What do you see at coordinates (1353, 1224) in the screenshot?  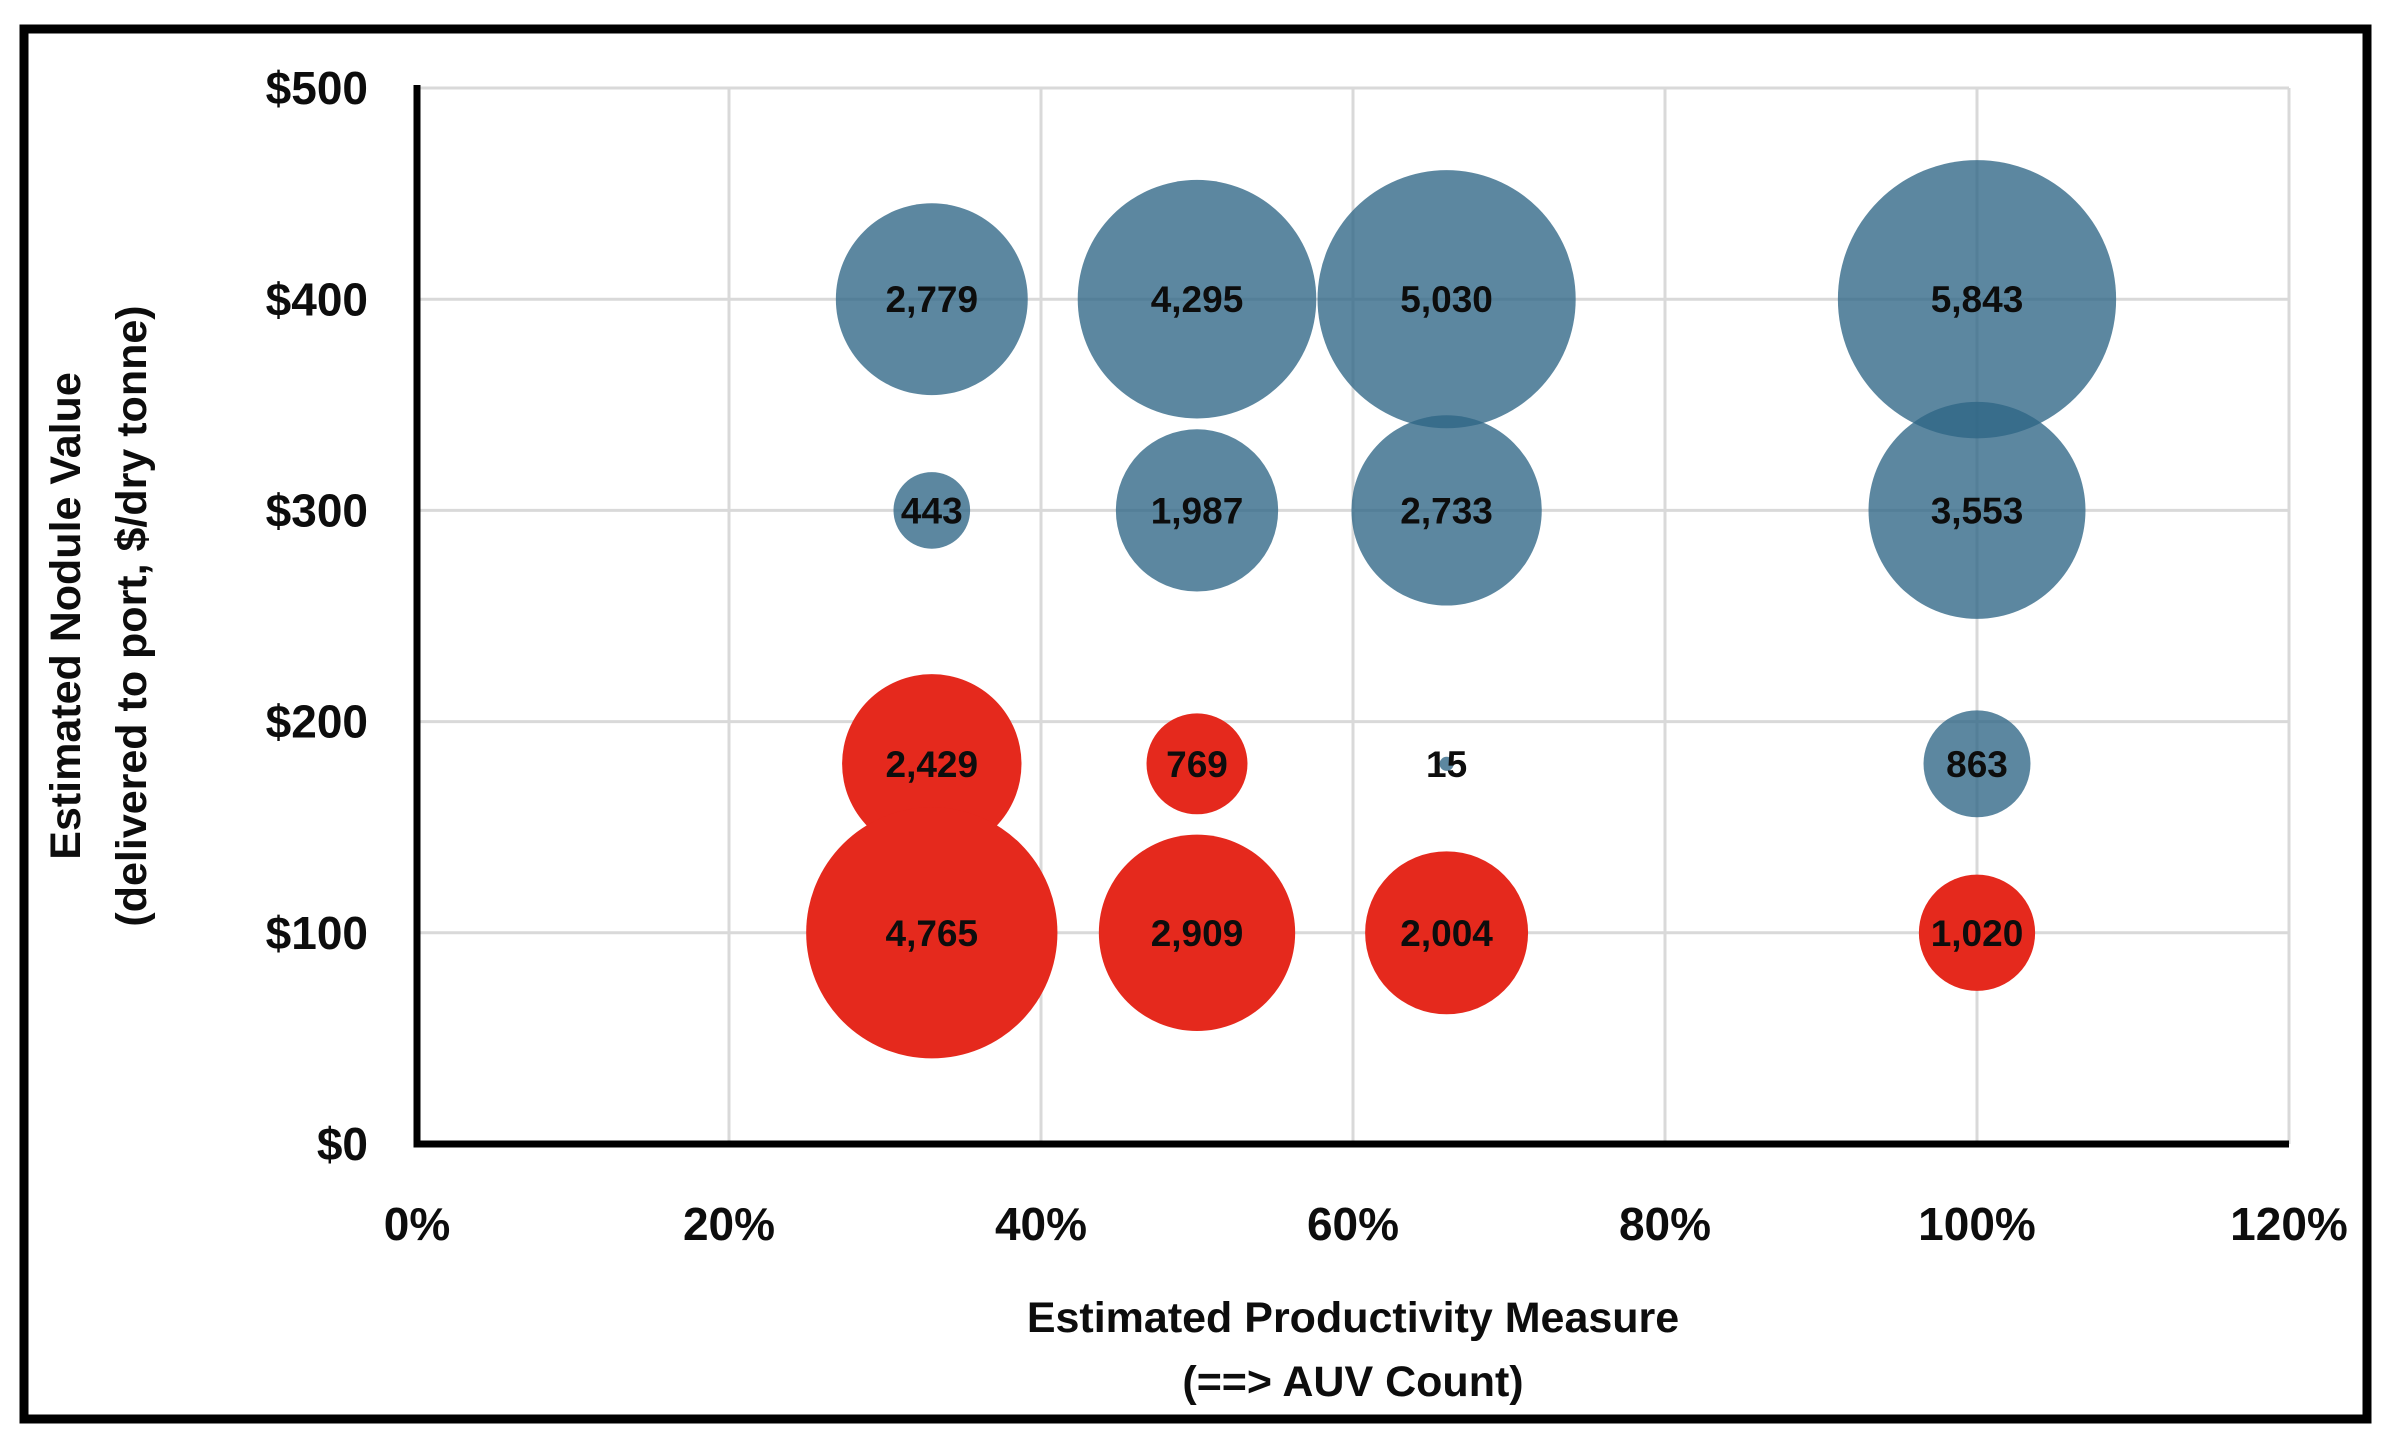 I see `x-tick-label: 60%` at bounding box center [1353, 1224].